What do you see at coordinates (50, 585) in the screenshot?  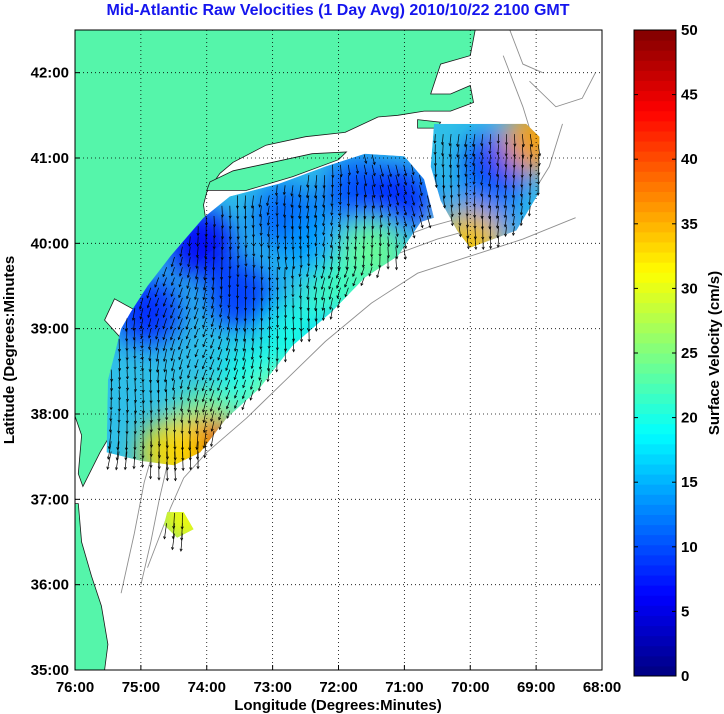 I see `y-tick-label: 36:00` at bounding box center [50, 585].